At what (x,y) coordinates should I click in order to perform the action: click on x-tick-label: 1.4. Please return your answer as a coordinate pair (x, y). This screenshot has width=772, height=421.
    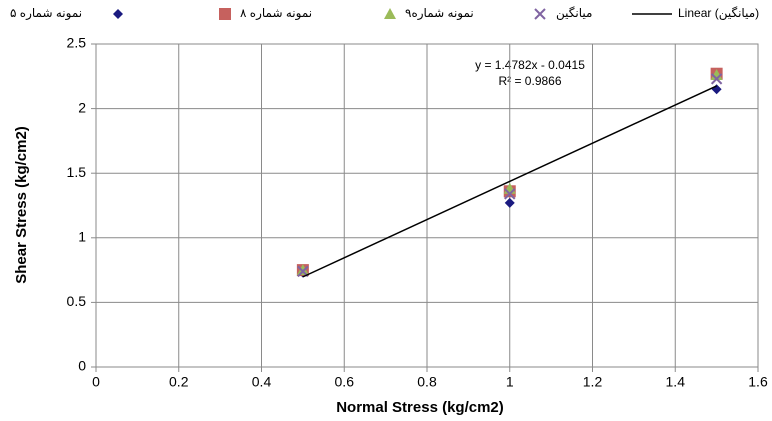
    Looking at the image, I should click on (676, 382).